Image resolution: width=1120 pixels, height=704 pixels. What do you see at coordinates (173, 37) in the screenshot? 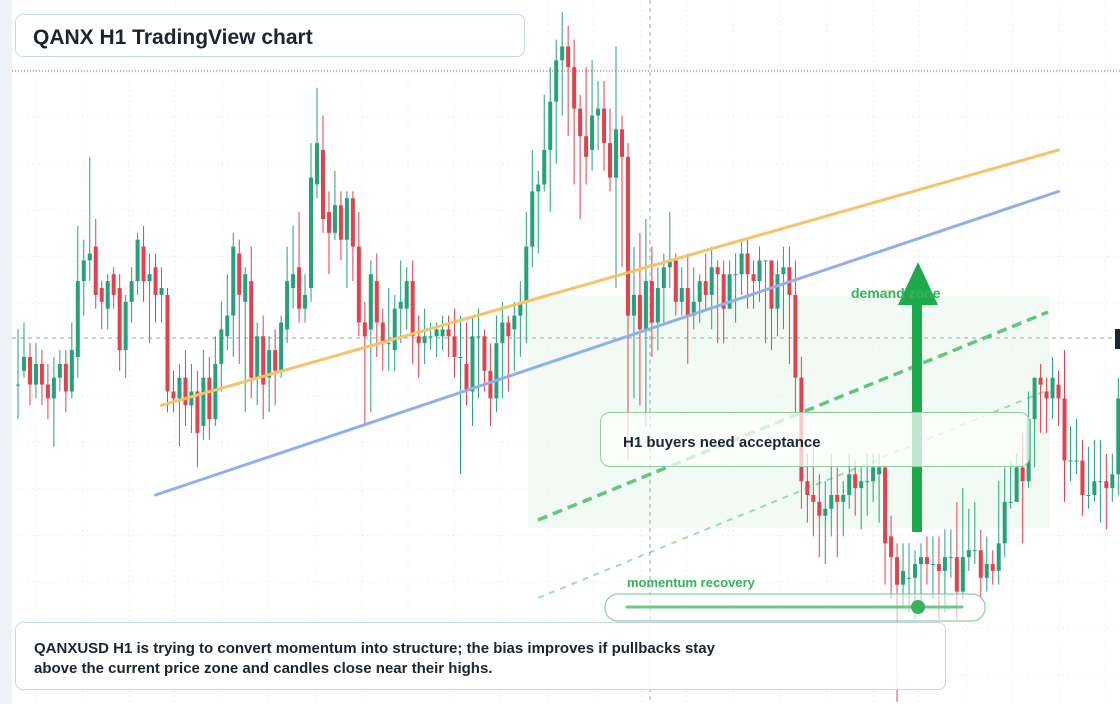
I see `chart-title: QANX H1 TradingView chart` at bounding box center [173, 37].